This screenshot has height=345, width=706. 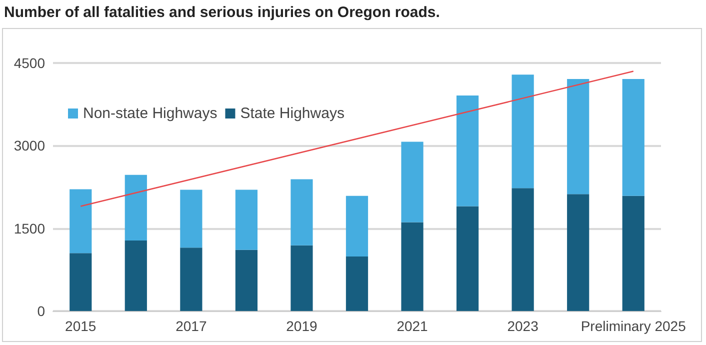 What do you see at coordinates (302, 326) in the screenshot?
I see `x-tick-label: 2019` at bounding box center [302, 326].